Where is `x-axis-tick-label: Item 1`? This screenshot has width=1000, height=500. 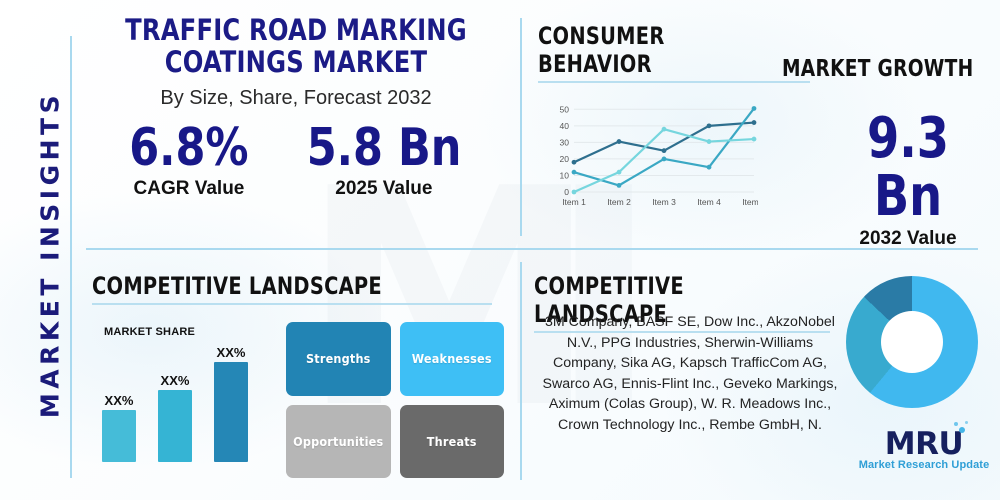
x-axis-tick-label: Item 1 is located at coordinates (574, 202).